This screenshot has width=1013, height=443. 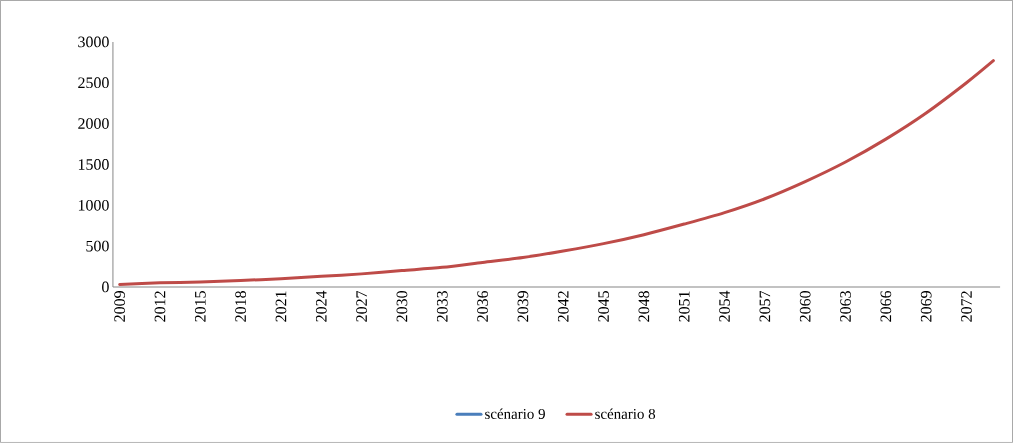 I want to click on y-tick-label: 2500, so click(x=93, y=83).